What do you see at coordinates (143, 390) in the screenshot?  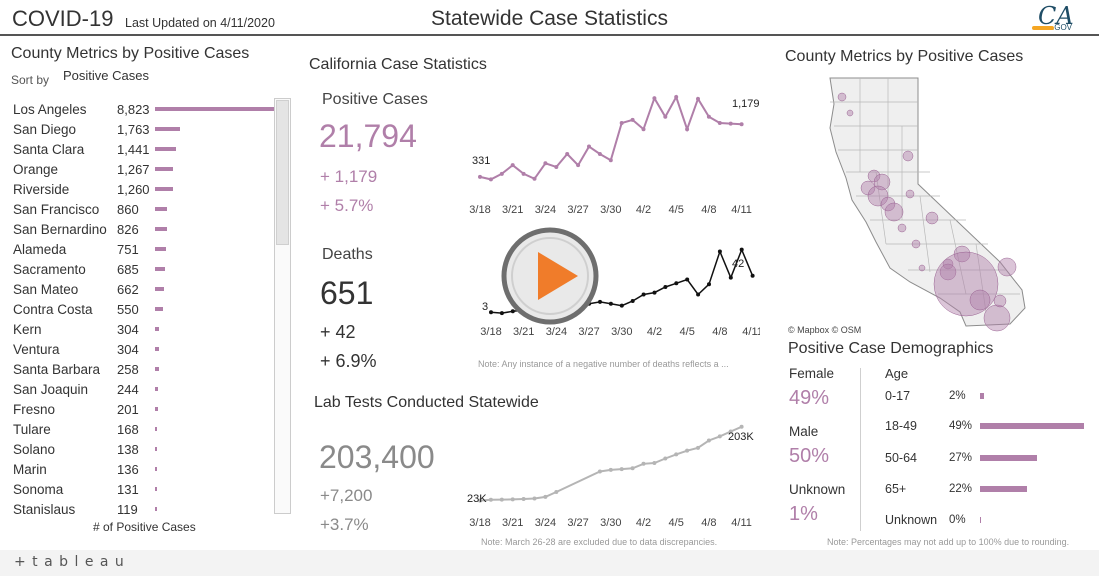 I see `county-row: San Joaquin 244` at bounding box center [143, 390].